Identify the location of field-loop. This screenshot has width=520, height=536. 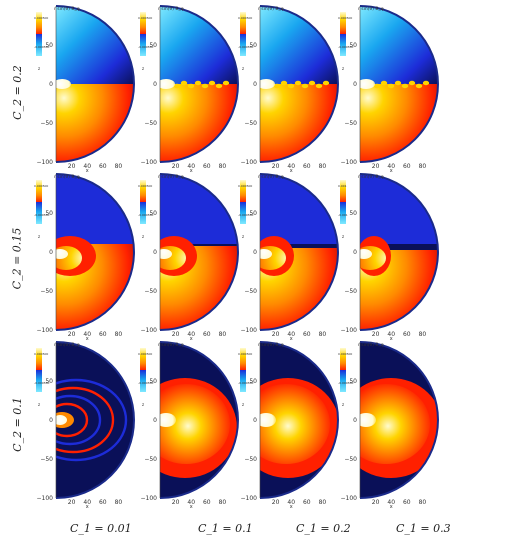
(92, 420).